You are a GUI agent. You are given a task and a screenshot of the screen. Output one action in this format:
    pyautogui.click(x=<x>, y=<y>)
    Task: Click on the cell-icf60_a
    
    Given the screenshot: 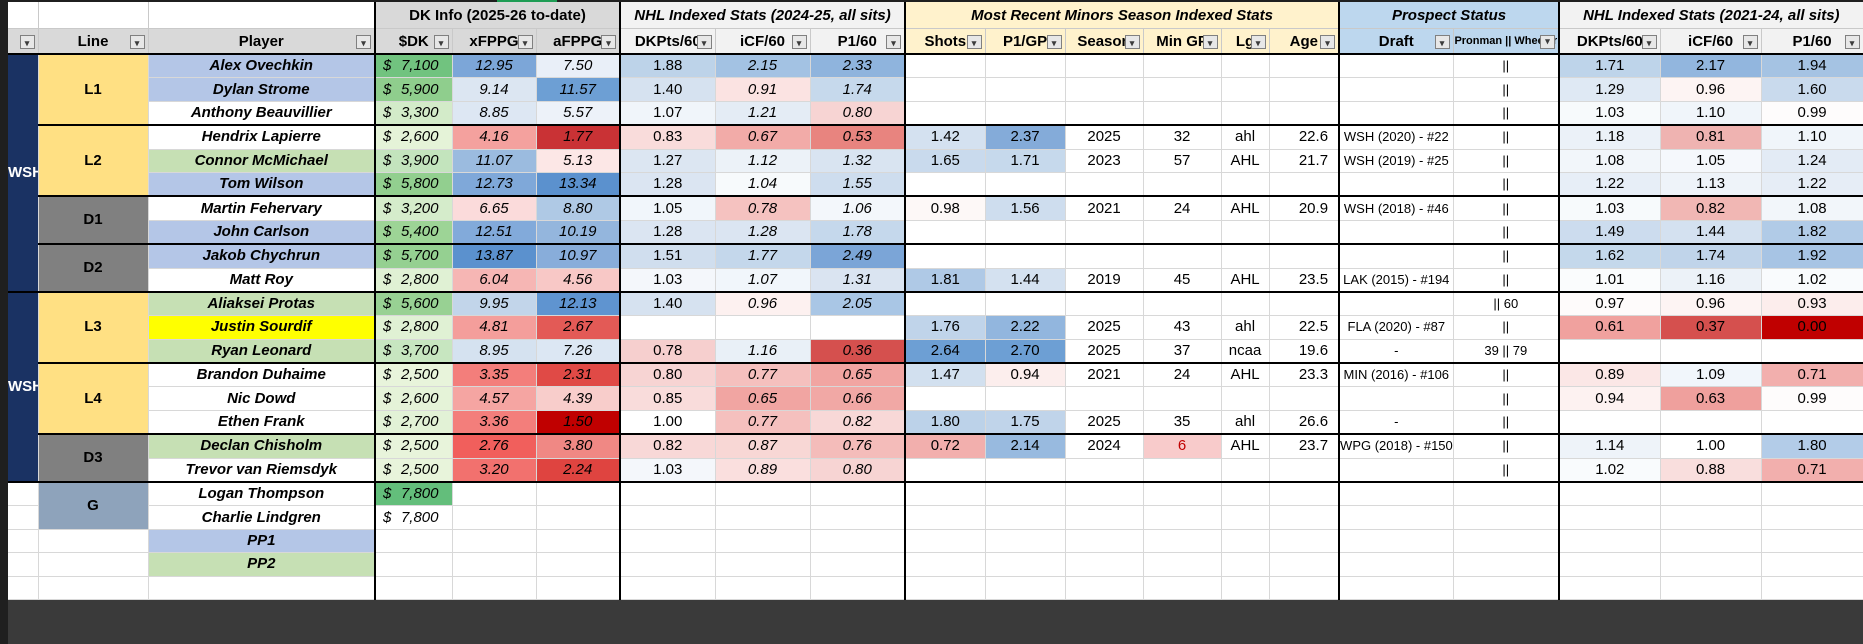 What is the action you would take?
    pyautogui.click(x=763, y=327)
    